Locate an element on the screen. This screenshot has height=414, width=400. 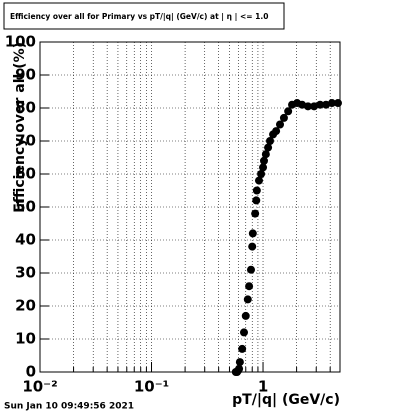
y-axis-title: Efficiency over all (%) is located at coordinates (20, 127).